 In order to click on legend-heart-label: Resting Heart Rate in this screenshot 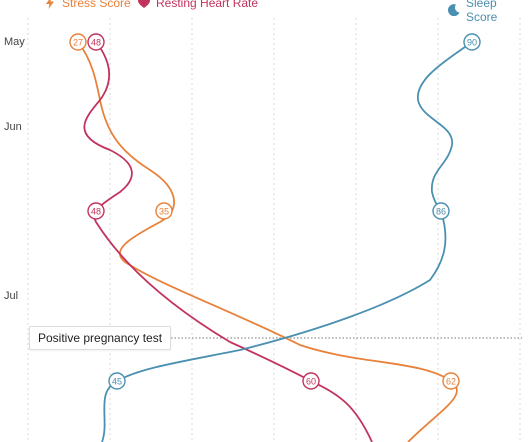, I will do `click(207, 5)`.